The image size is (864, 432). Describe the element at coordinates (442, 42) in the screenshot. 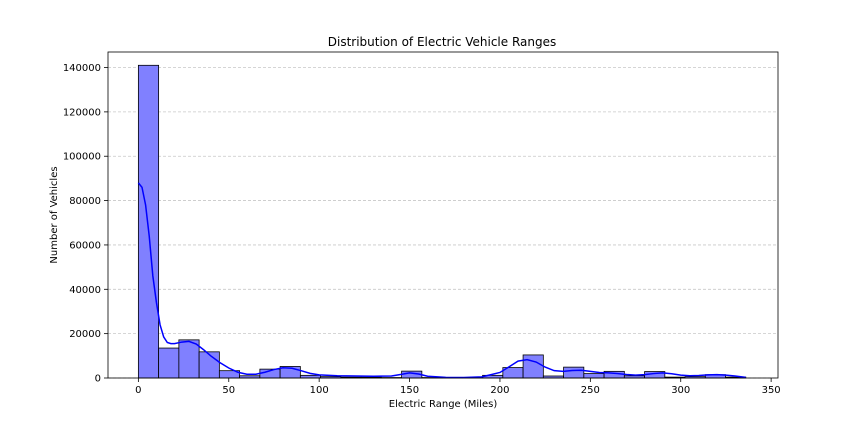

I see `chart-title: Distribution of Electric Vehicle Ranges` at that location.